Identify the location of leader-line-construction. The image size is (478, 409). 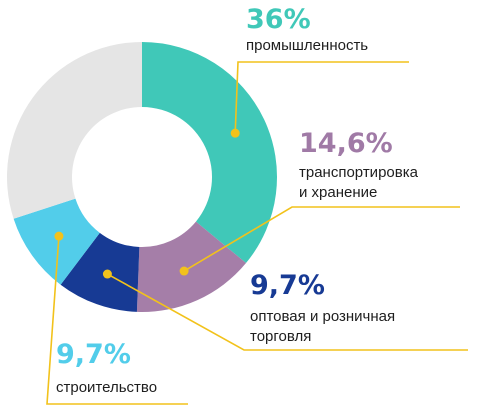
(117, 320).